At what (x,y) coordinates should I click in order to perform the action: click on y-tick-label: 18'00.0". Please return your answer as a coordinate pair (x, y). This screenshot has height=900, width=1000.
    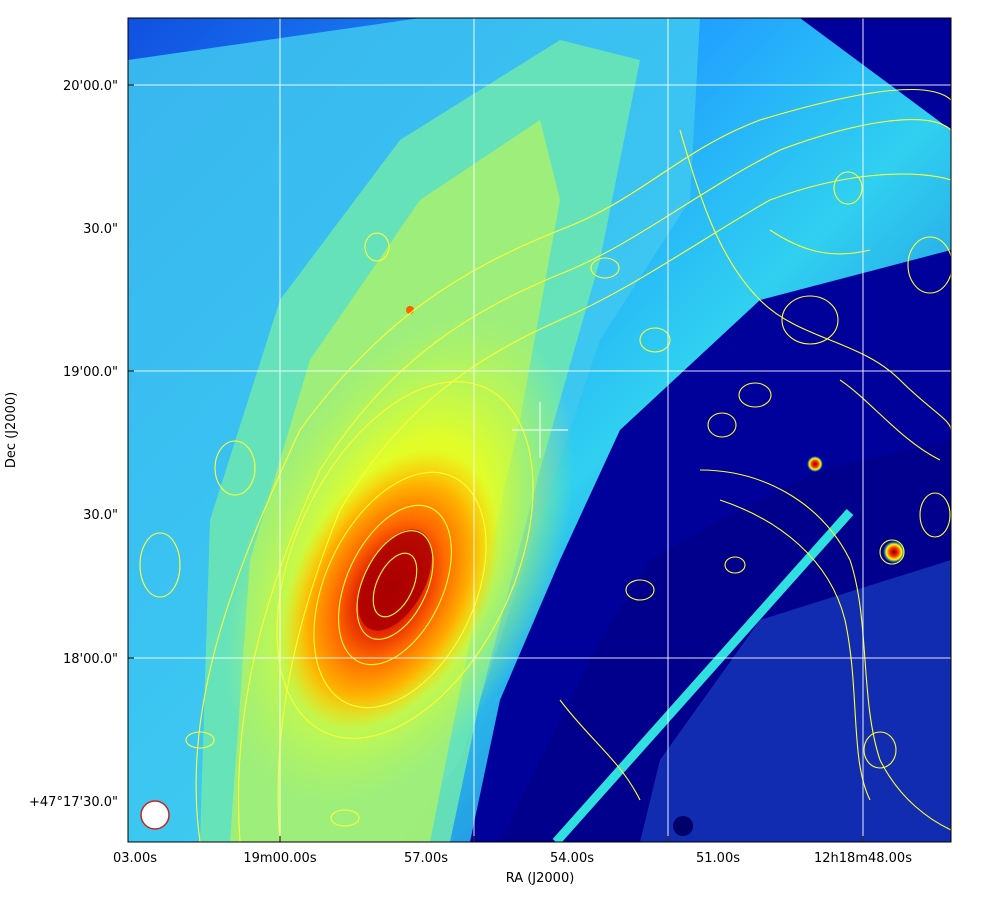
    Looking at the image, I should click on (90, 659).